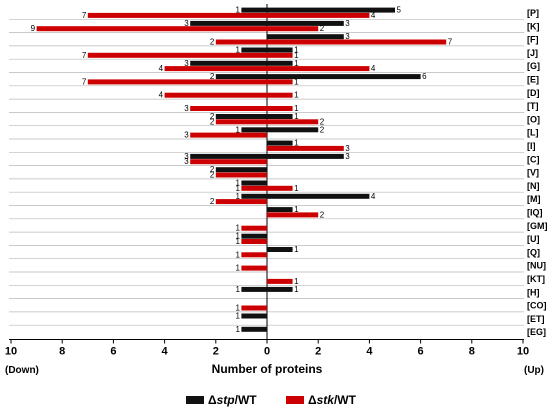 This screenshot has width=550, height=409. Describe the element at coordinates (532, 53) in the screenshot. I see `category-label: [J]` at that location.